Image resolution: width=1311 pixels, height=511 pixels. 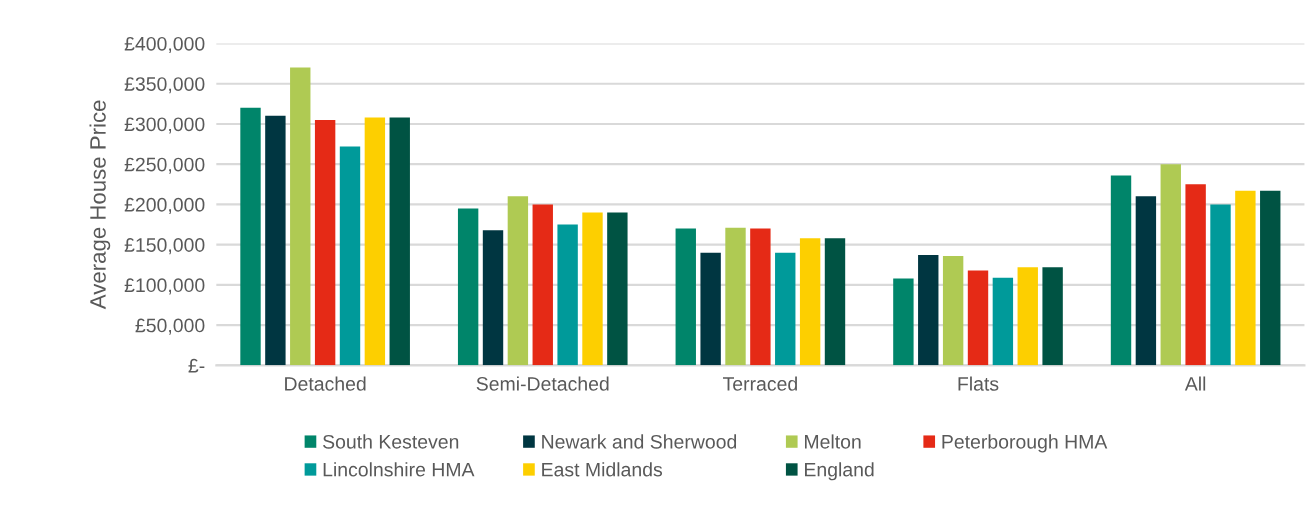 What do you see at coordinates (978, 383) in the screenshot?
I see `x-tick-label: Flats` at bounding box center [978, 383].